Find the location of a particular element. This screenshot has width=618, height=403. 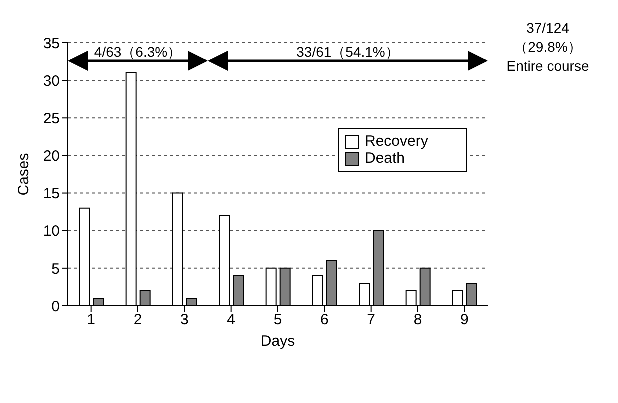

y-axis-title: Cases is located at coordinates (23, 174).